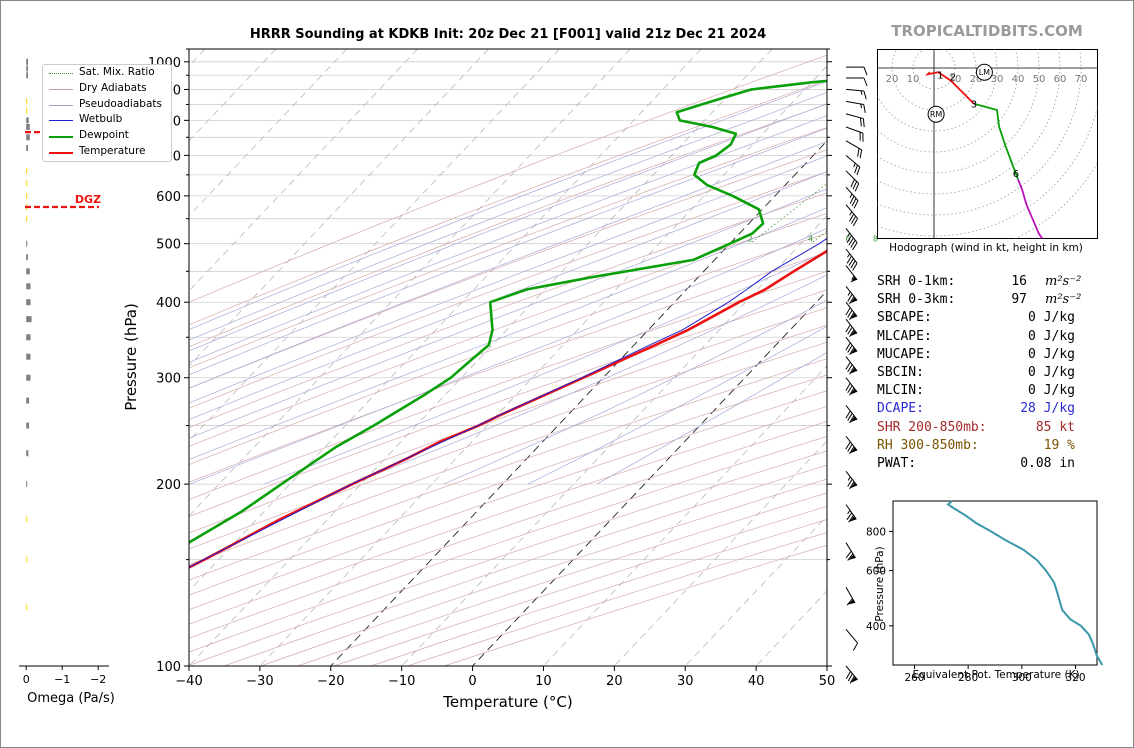  I want to click on stat-row: SHR 200-850mb: 85 kt, so click(992, 428).